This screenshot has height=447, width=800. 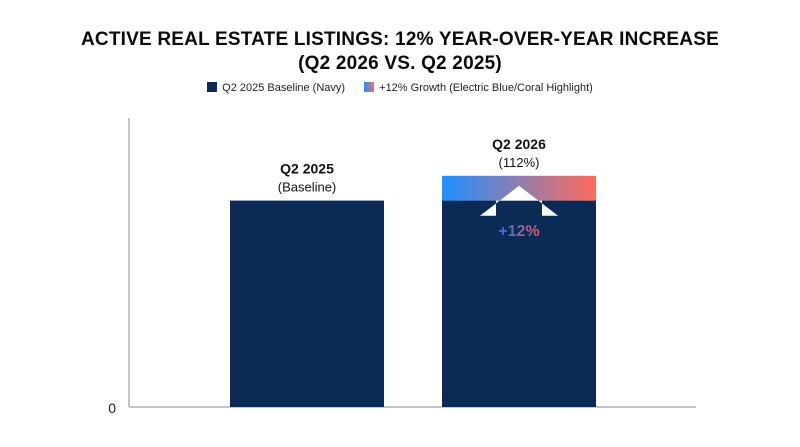 I want to click on chart-title-line-2: (Q2 2026 VS. Q2 2025), so click(x=400, y=63).